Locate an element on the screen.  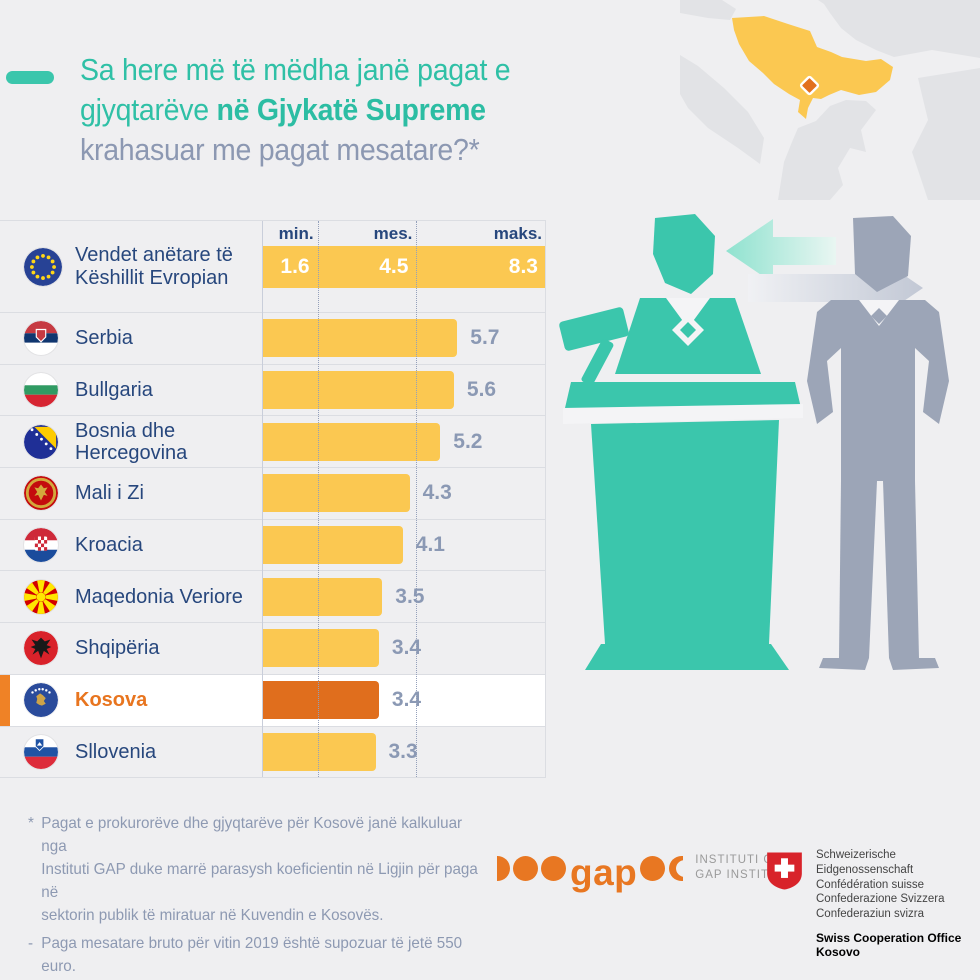
citizen-collar-inner is located at coordinates (879, 316).